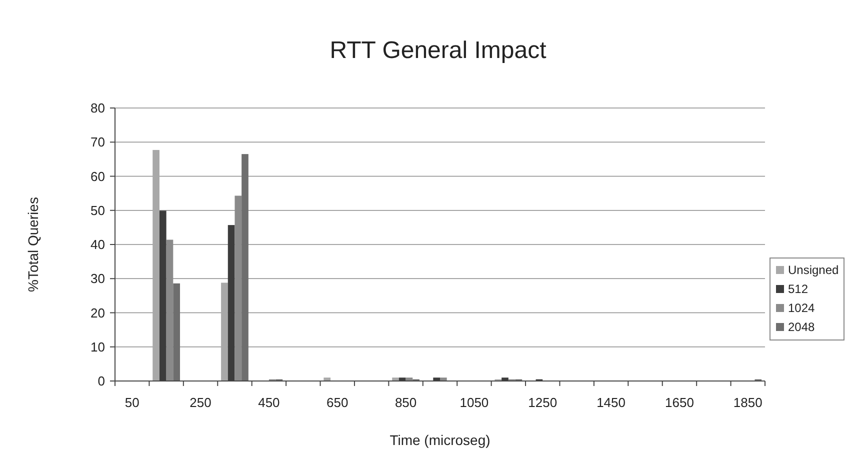  Describe the element at coordinates (97, 244) in the screenshot. I see `y-tick-label: 40` at that location.